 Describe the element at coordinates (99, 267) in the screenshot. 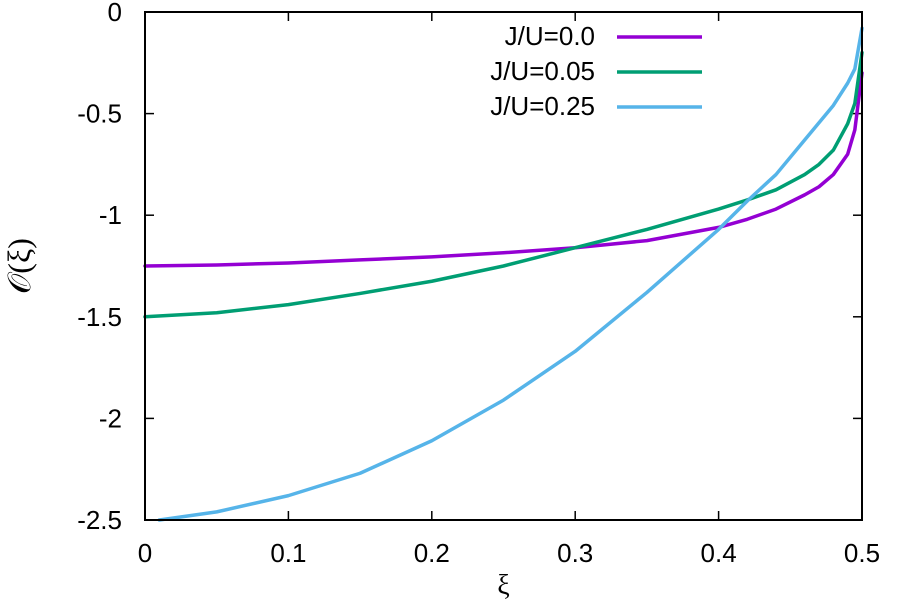

I see `y-tick-labels: 0 -0.5 -1 -1.5 -2 -2.5` at that location.